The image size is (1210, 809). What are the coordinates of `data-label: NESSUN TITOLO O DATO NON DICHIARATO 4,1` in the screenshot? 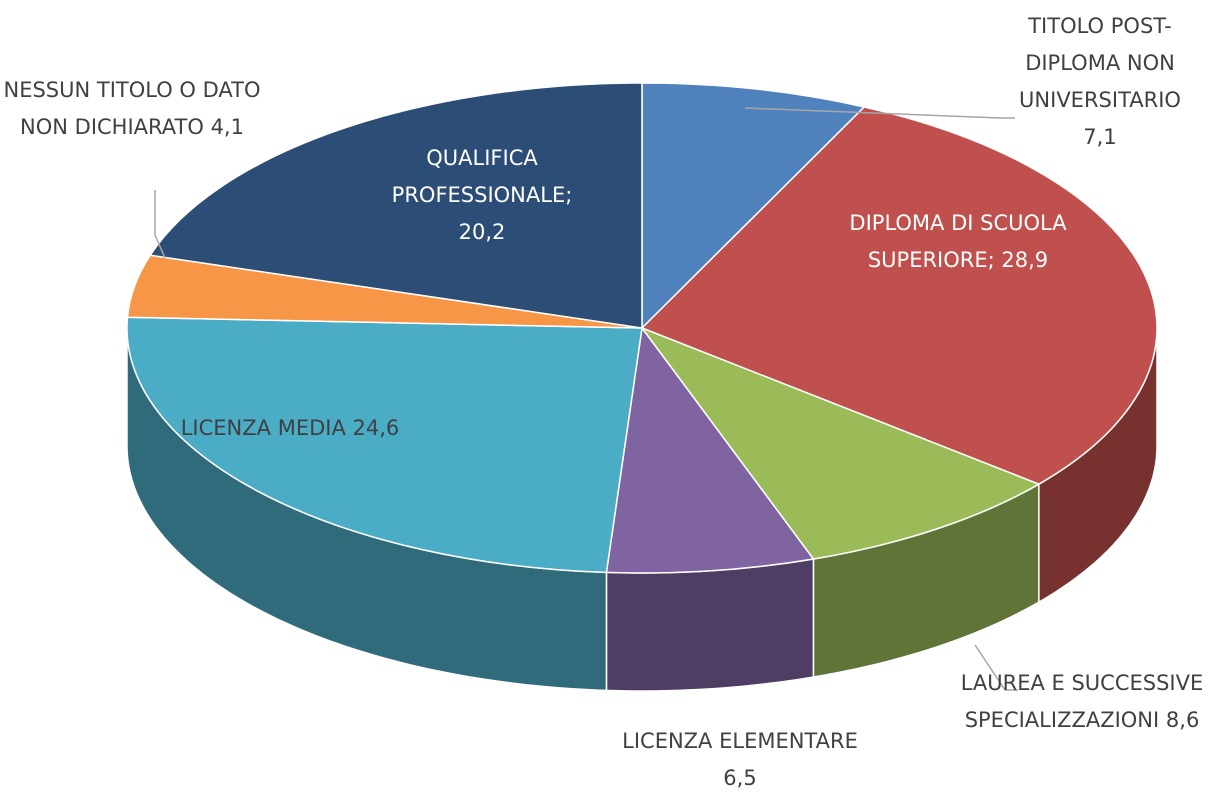 It's located at (133, 109).